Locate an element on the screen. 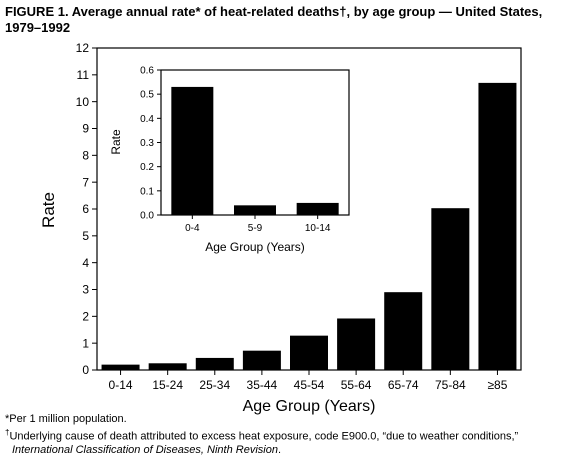 The height and width of the screenshot is (461, 574). main-y-tick-label: 6 is located at coordinates (85, 209).